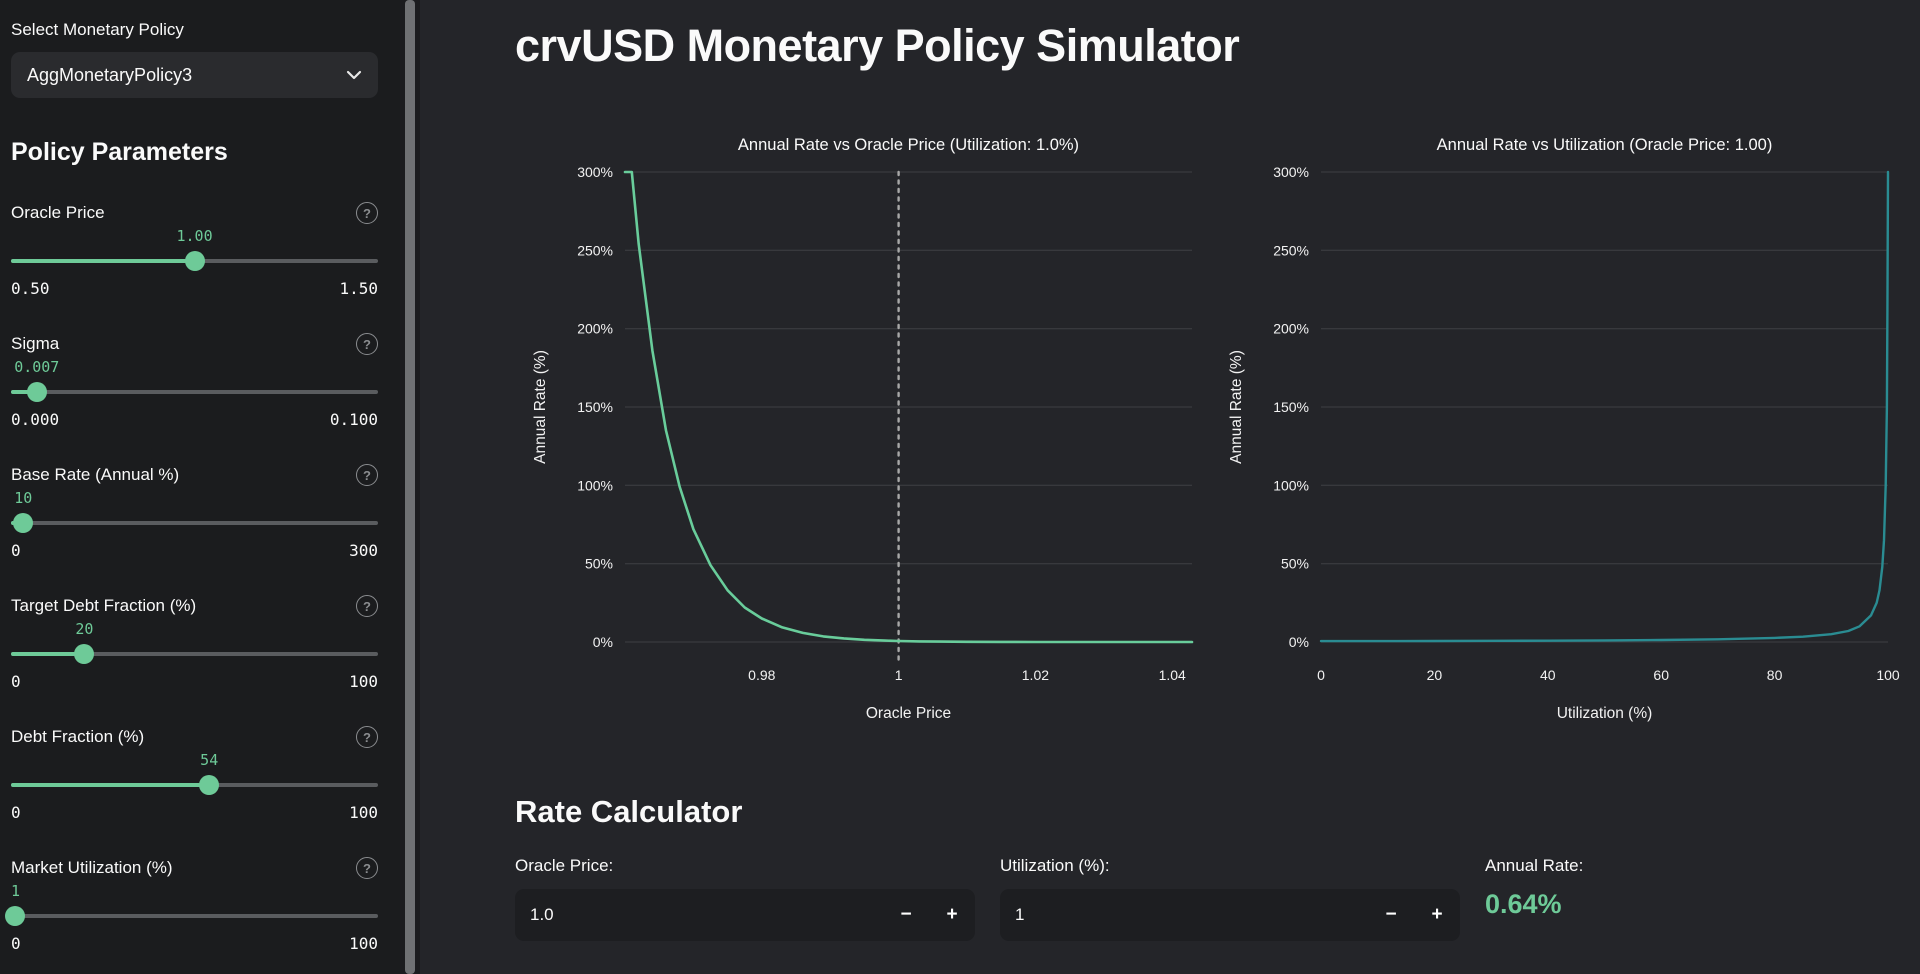  What do you see at coordinates (1534, 865) in the screenshot?
I see `annual-rate-label: Annual Rate:` at bounding box center [1534, 865].